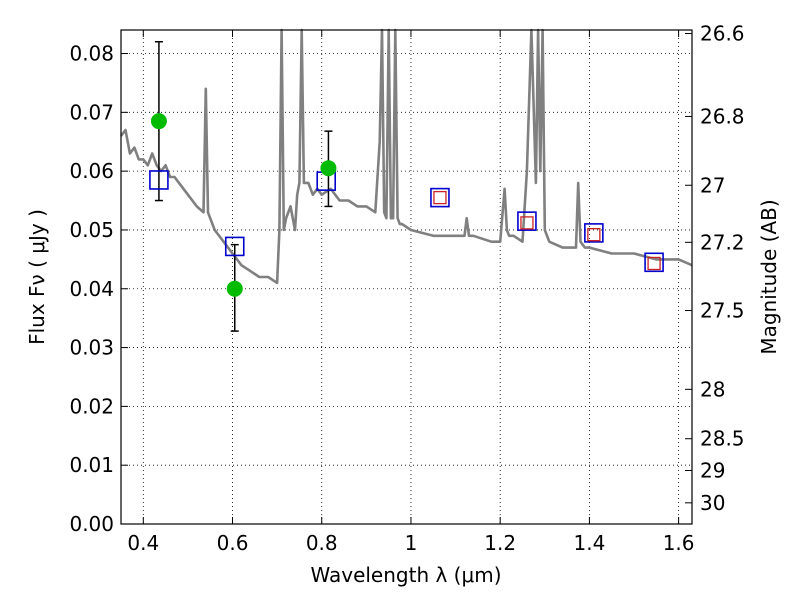 Image resolution: width=800 pixels, height=600 pixels. Describe the element at coordinates (405, 575) in the screenshot. I see `x-axis-title: Wavelength λ (μm)` at that location.